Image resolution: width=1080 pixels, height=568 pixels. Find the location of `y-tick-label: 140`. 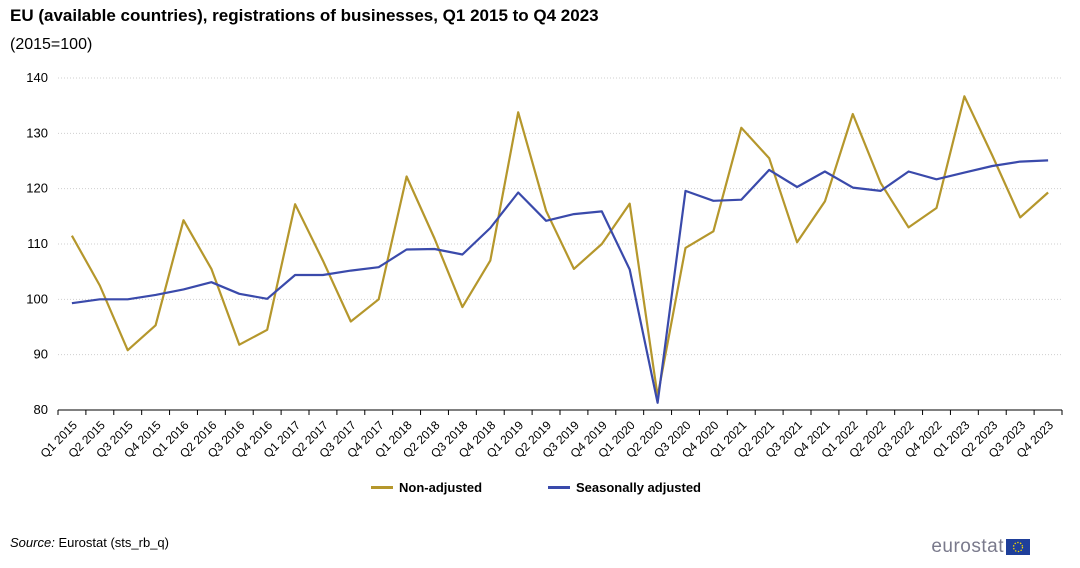

y-tick-label: 140 is located at coordinates (37, 77).